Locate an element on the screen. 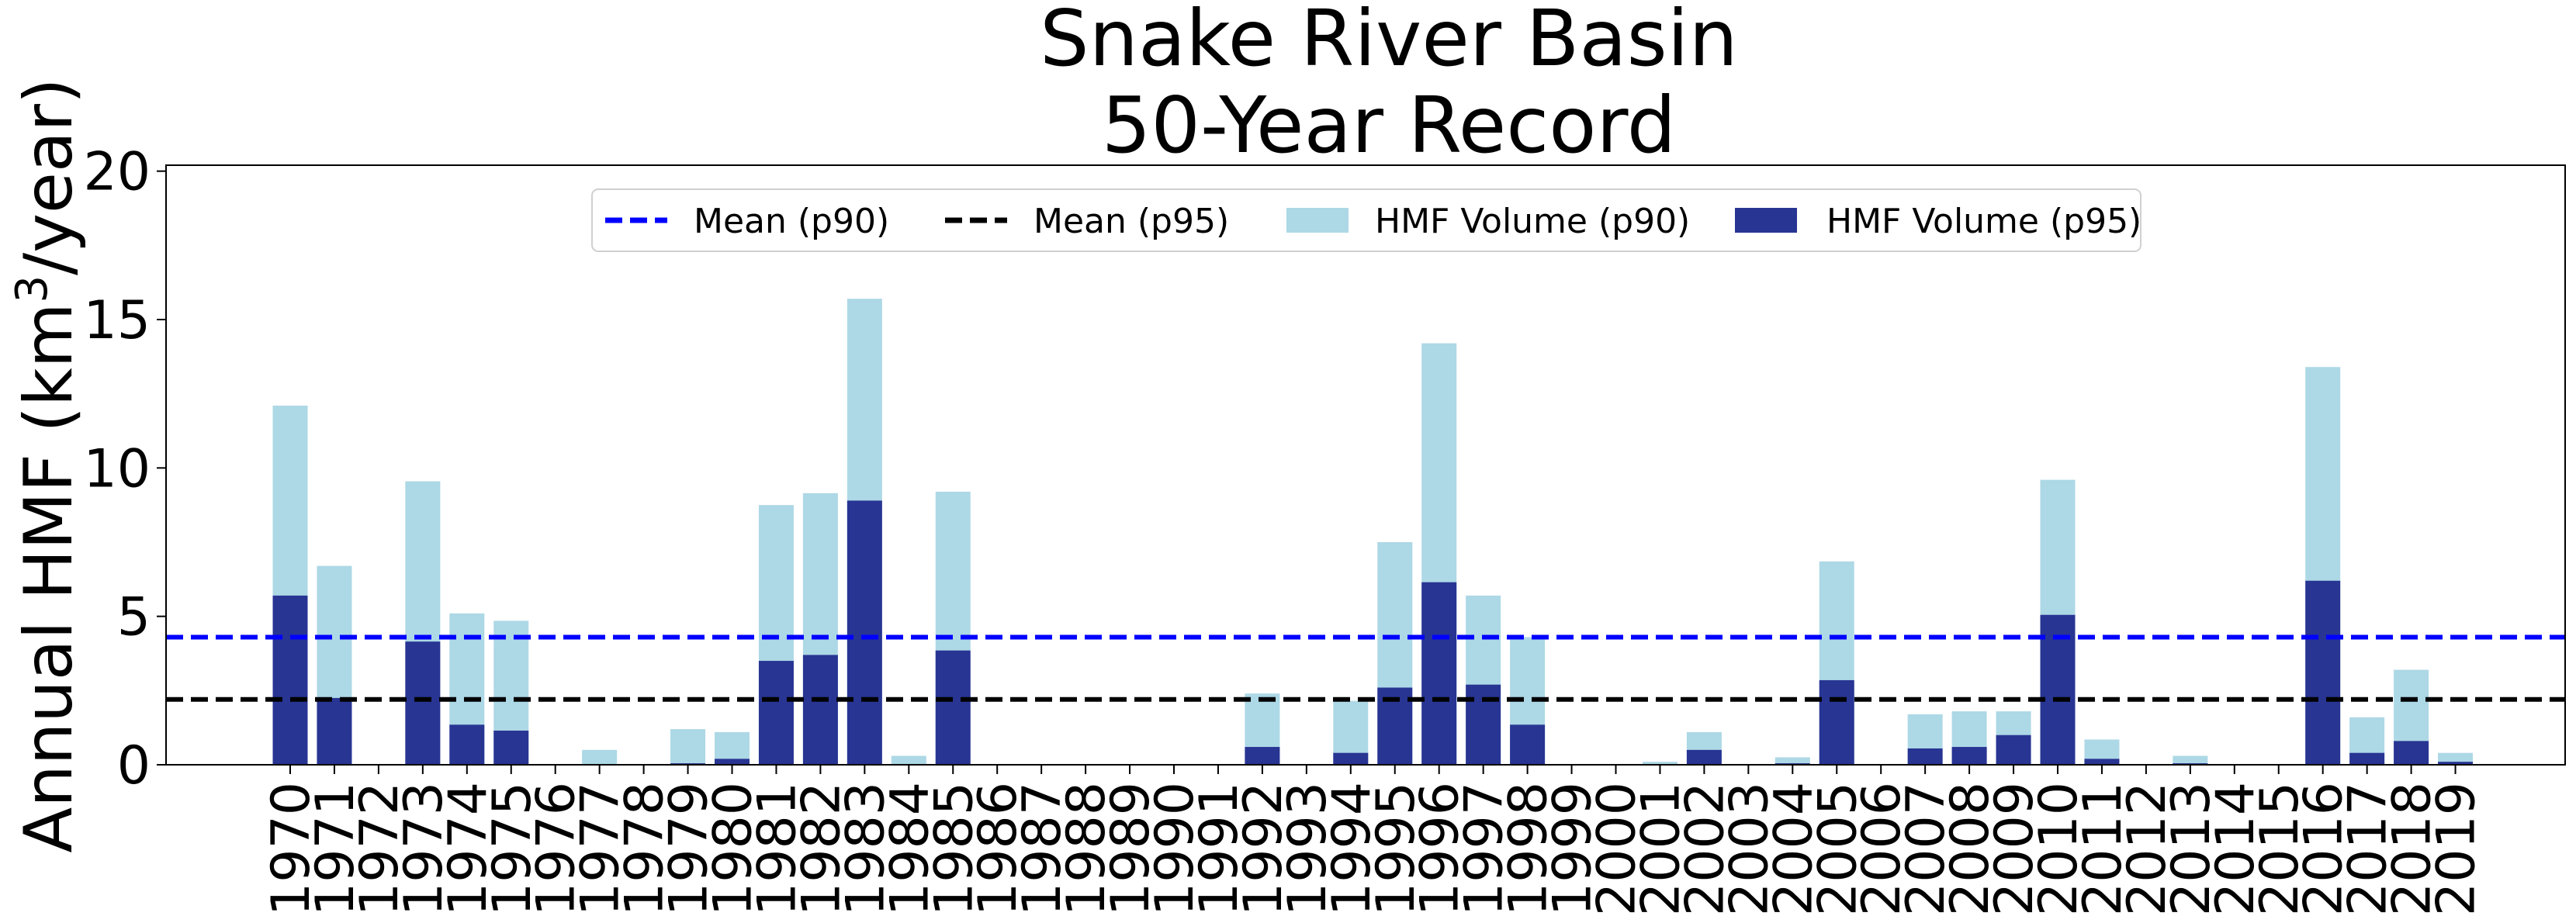  x-tick-label-1997: 1997 is located at coordinates (1484, 849).